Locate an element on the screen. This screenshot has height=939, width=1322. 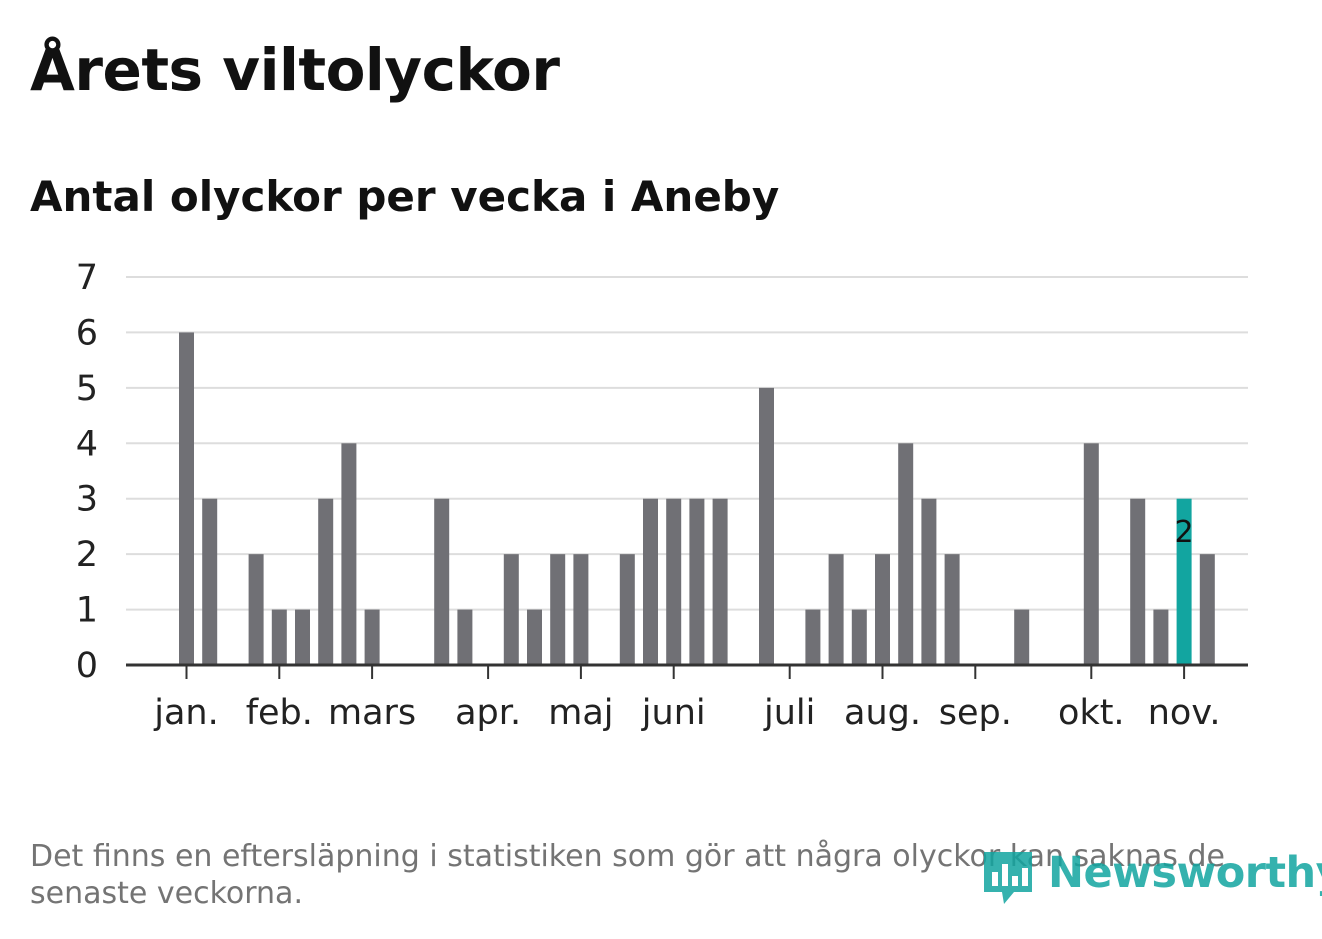
x-tick-label: okt. is located at coordinates (1091, 713).